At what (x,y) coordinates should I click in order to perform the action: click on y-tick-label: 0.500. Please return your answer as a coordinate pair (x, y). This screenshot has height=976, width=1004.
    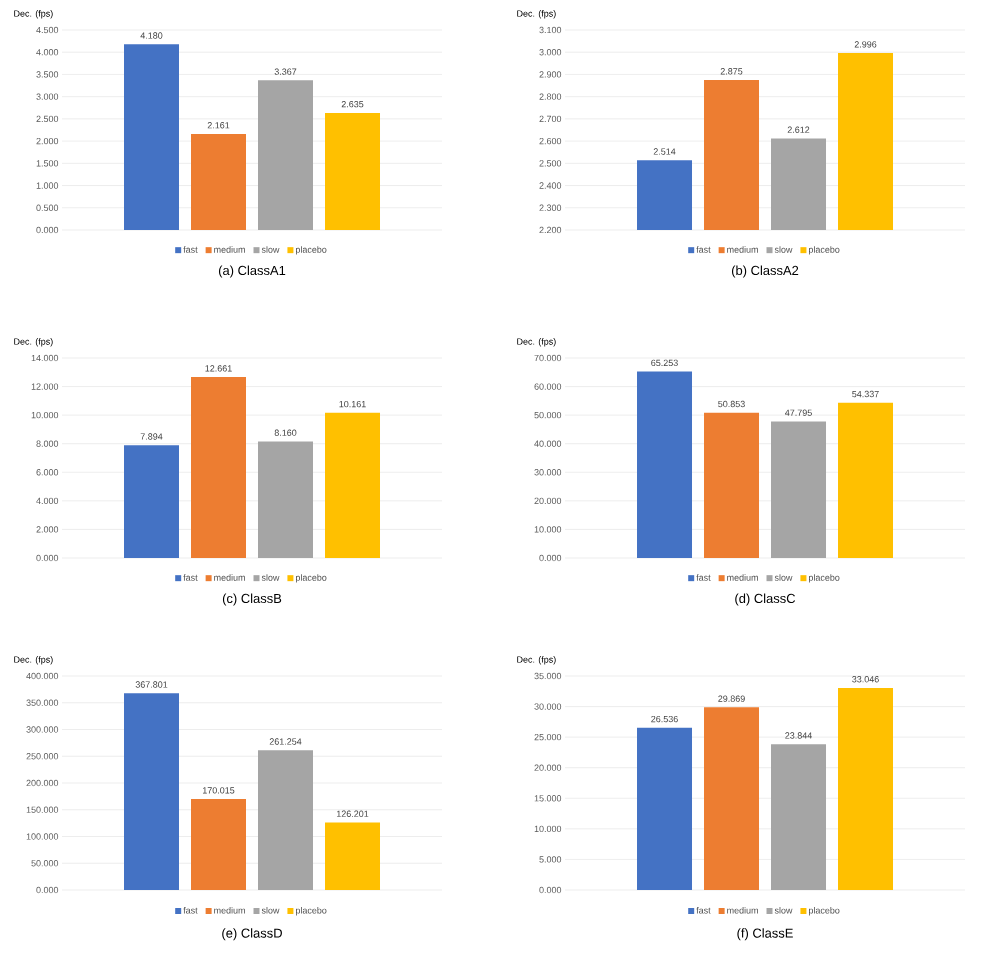
    Looking at the image, I should click on (47, 207).